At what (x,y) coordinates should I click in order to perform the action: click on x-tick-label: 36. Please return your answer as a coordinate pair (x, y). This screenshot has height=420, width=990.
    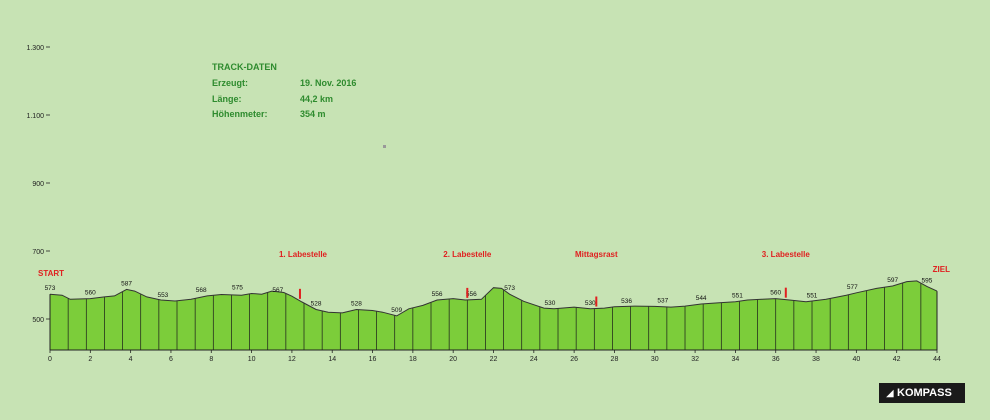
    Looking at the image, I should click on (776, 359).